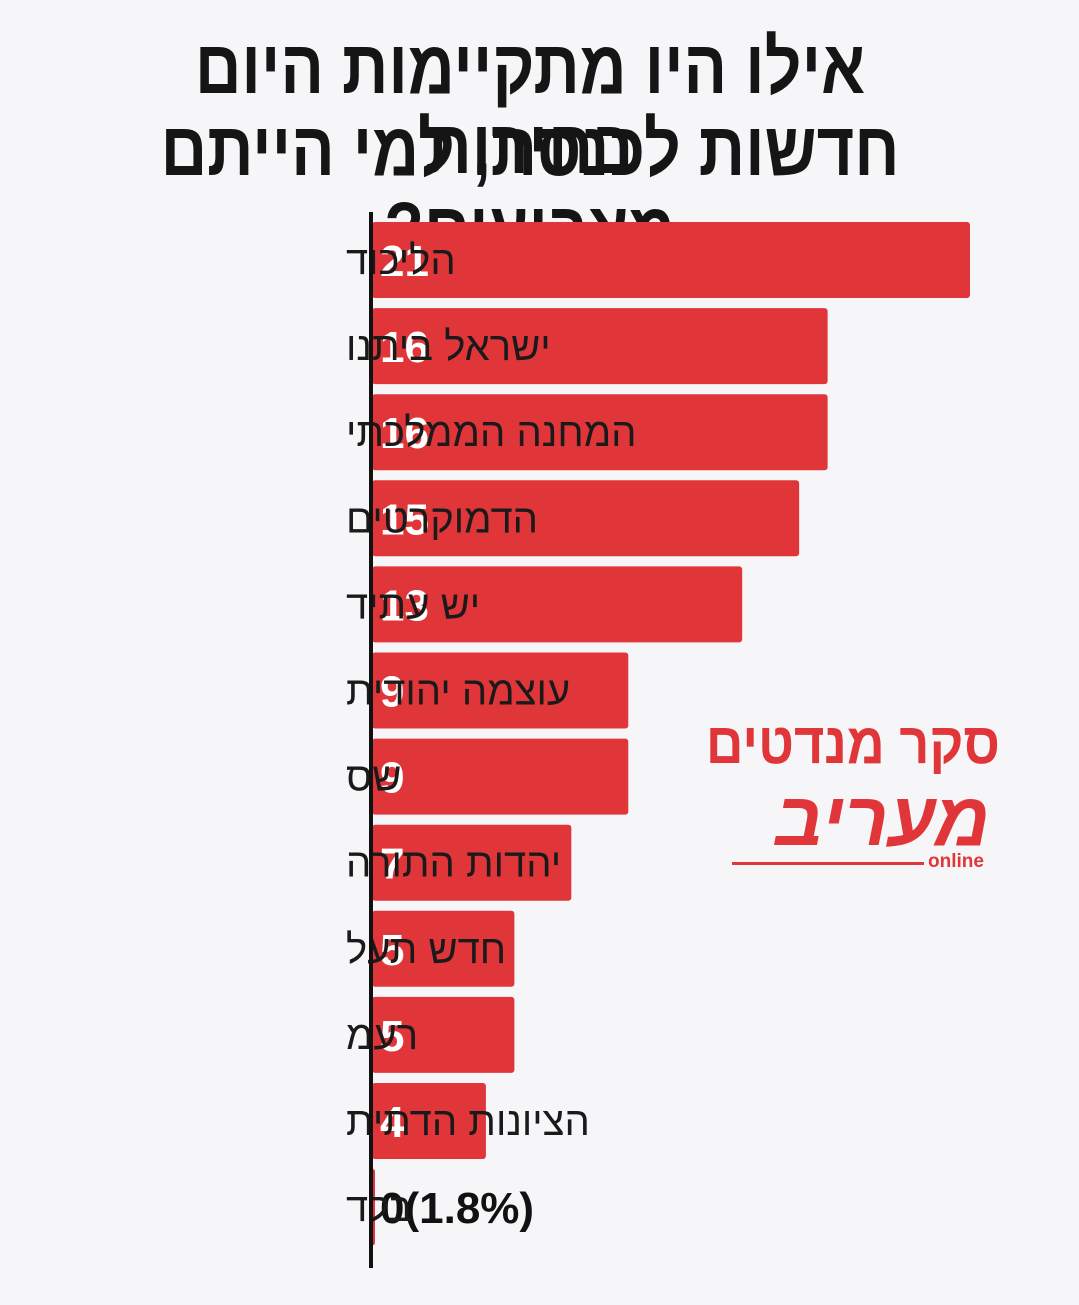 Image resolution: width=1079 pixels, height=1305 pixels. I want to click on logo-underline, so click(828, 863).